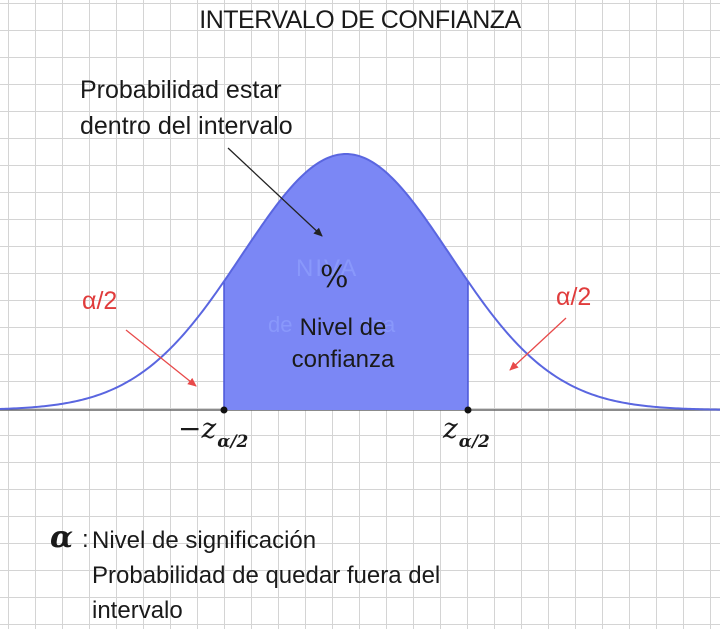 This screenshot has width=720, height=629. I want to click on negative-critical-value: −zα/2, so click(213, 432).